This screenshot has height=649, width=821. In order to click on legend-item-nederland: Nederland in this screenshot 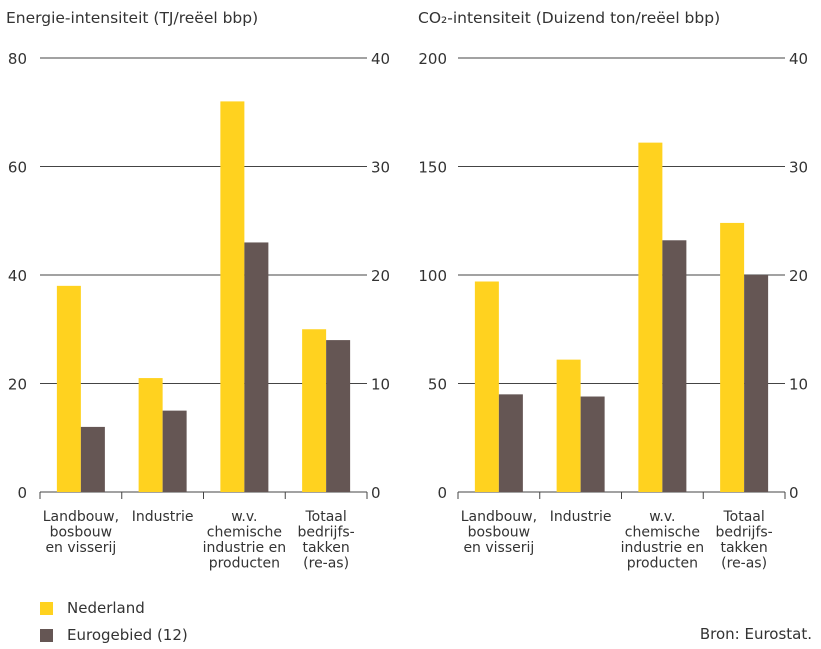, I will do `click(92, 608)`.